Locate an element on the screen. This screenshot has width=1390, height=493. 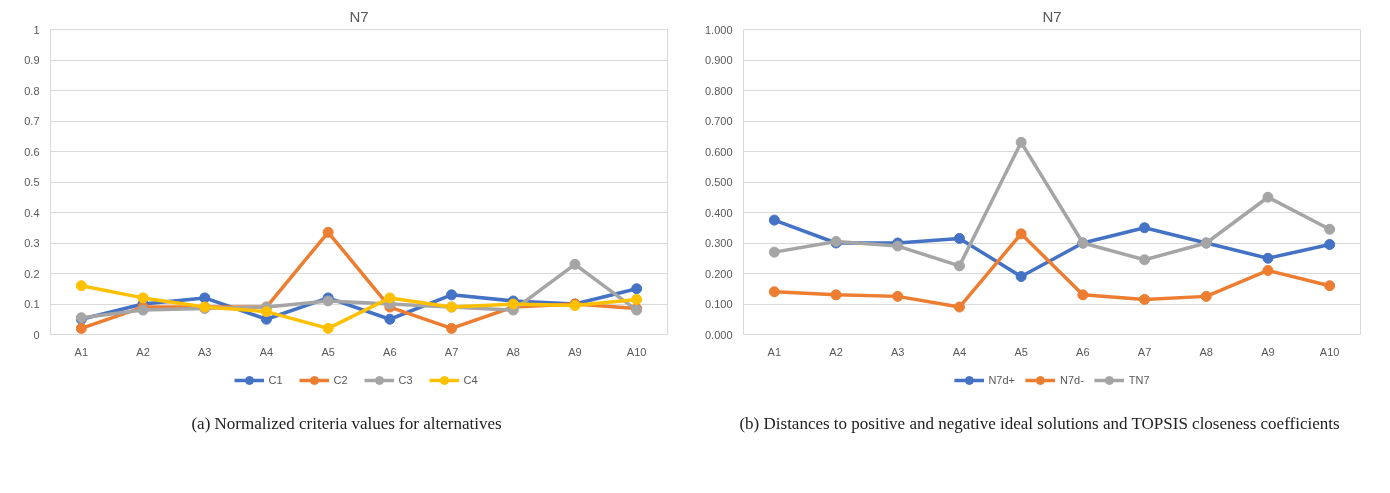
y-tick-label: 0.4 is located at coordinates (32, 212).